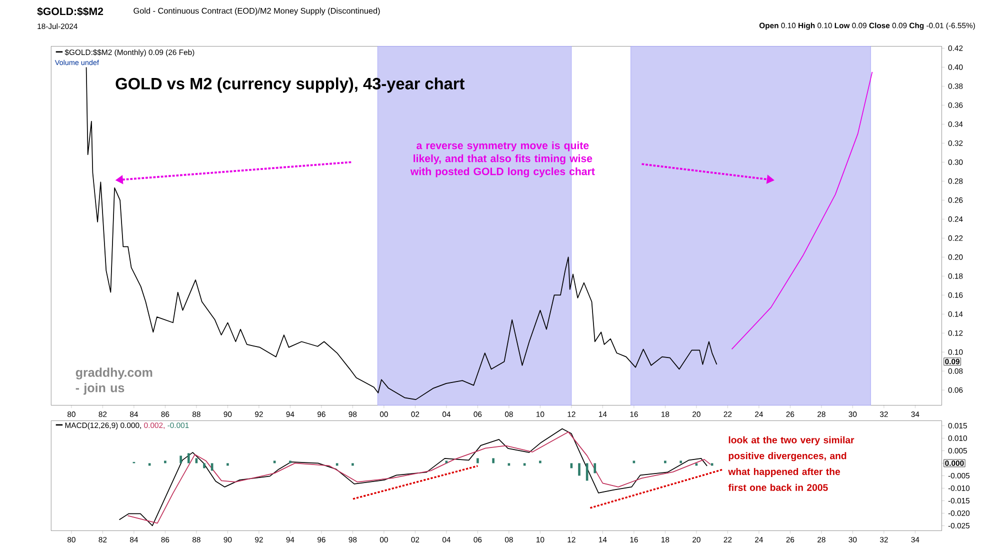  I want to click on text: GOLD vs M2 (currency supply), 43-year chart, so click(290, 85).